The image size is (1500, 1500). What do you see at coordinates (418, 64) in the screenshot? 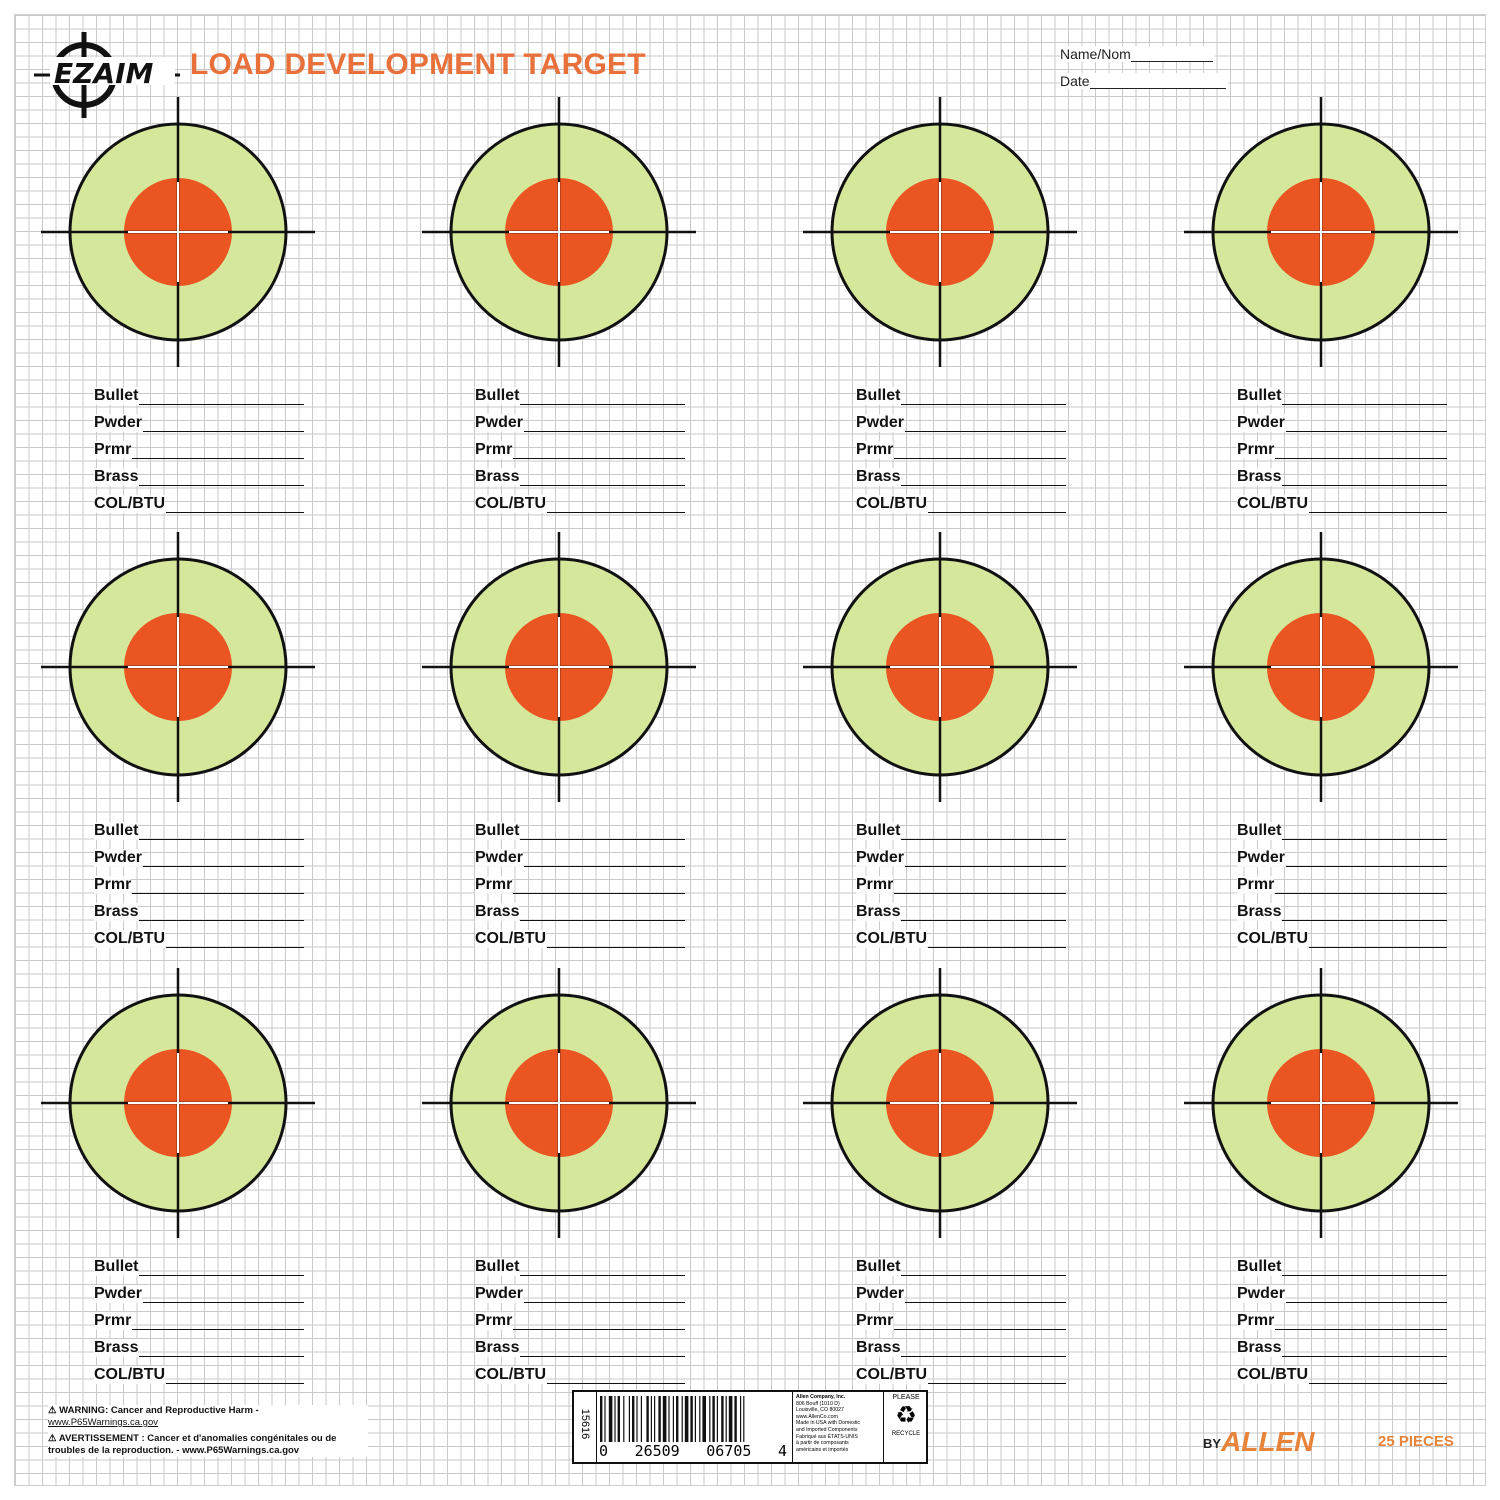
I see `page-title: LOAD DEVELOPMENT TARGET` at bounding box center [418, 64].